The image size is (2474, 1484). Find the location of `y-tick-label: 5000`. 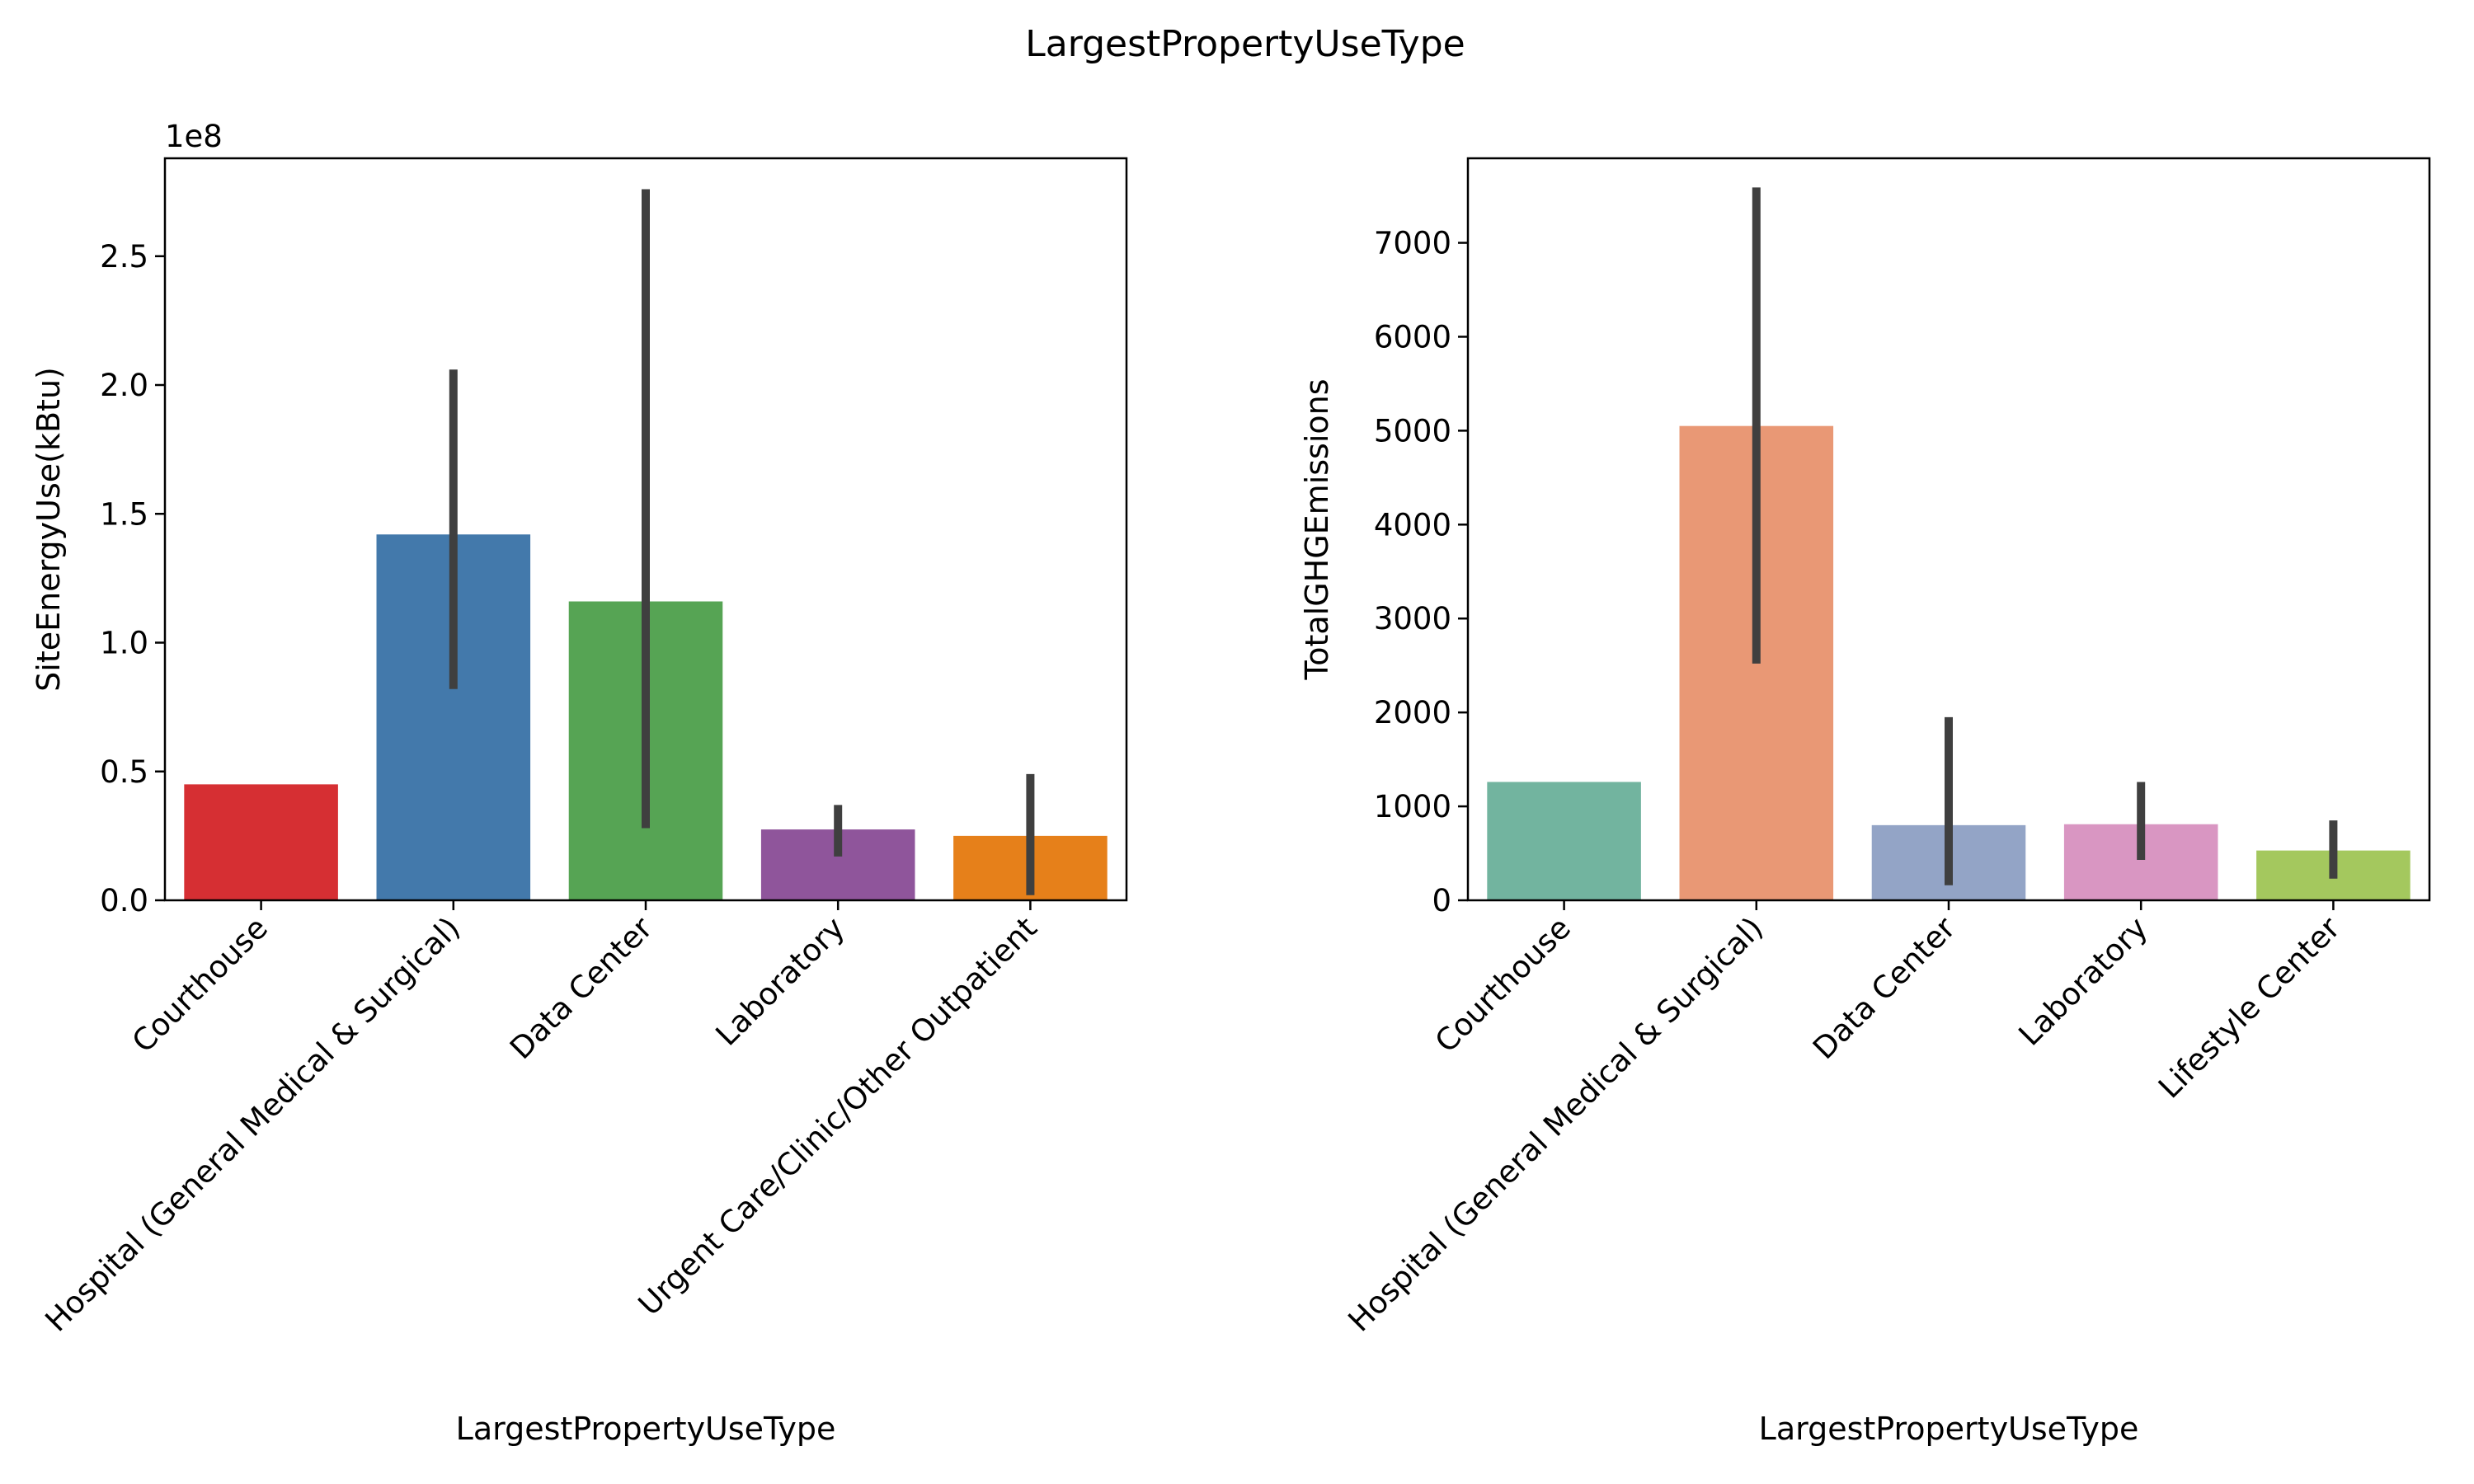

y-tick-label: 5000 is located at coordinates (1412, 431).